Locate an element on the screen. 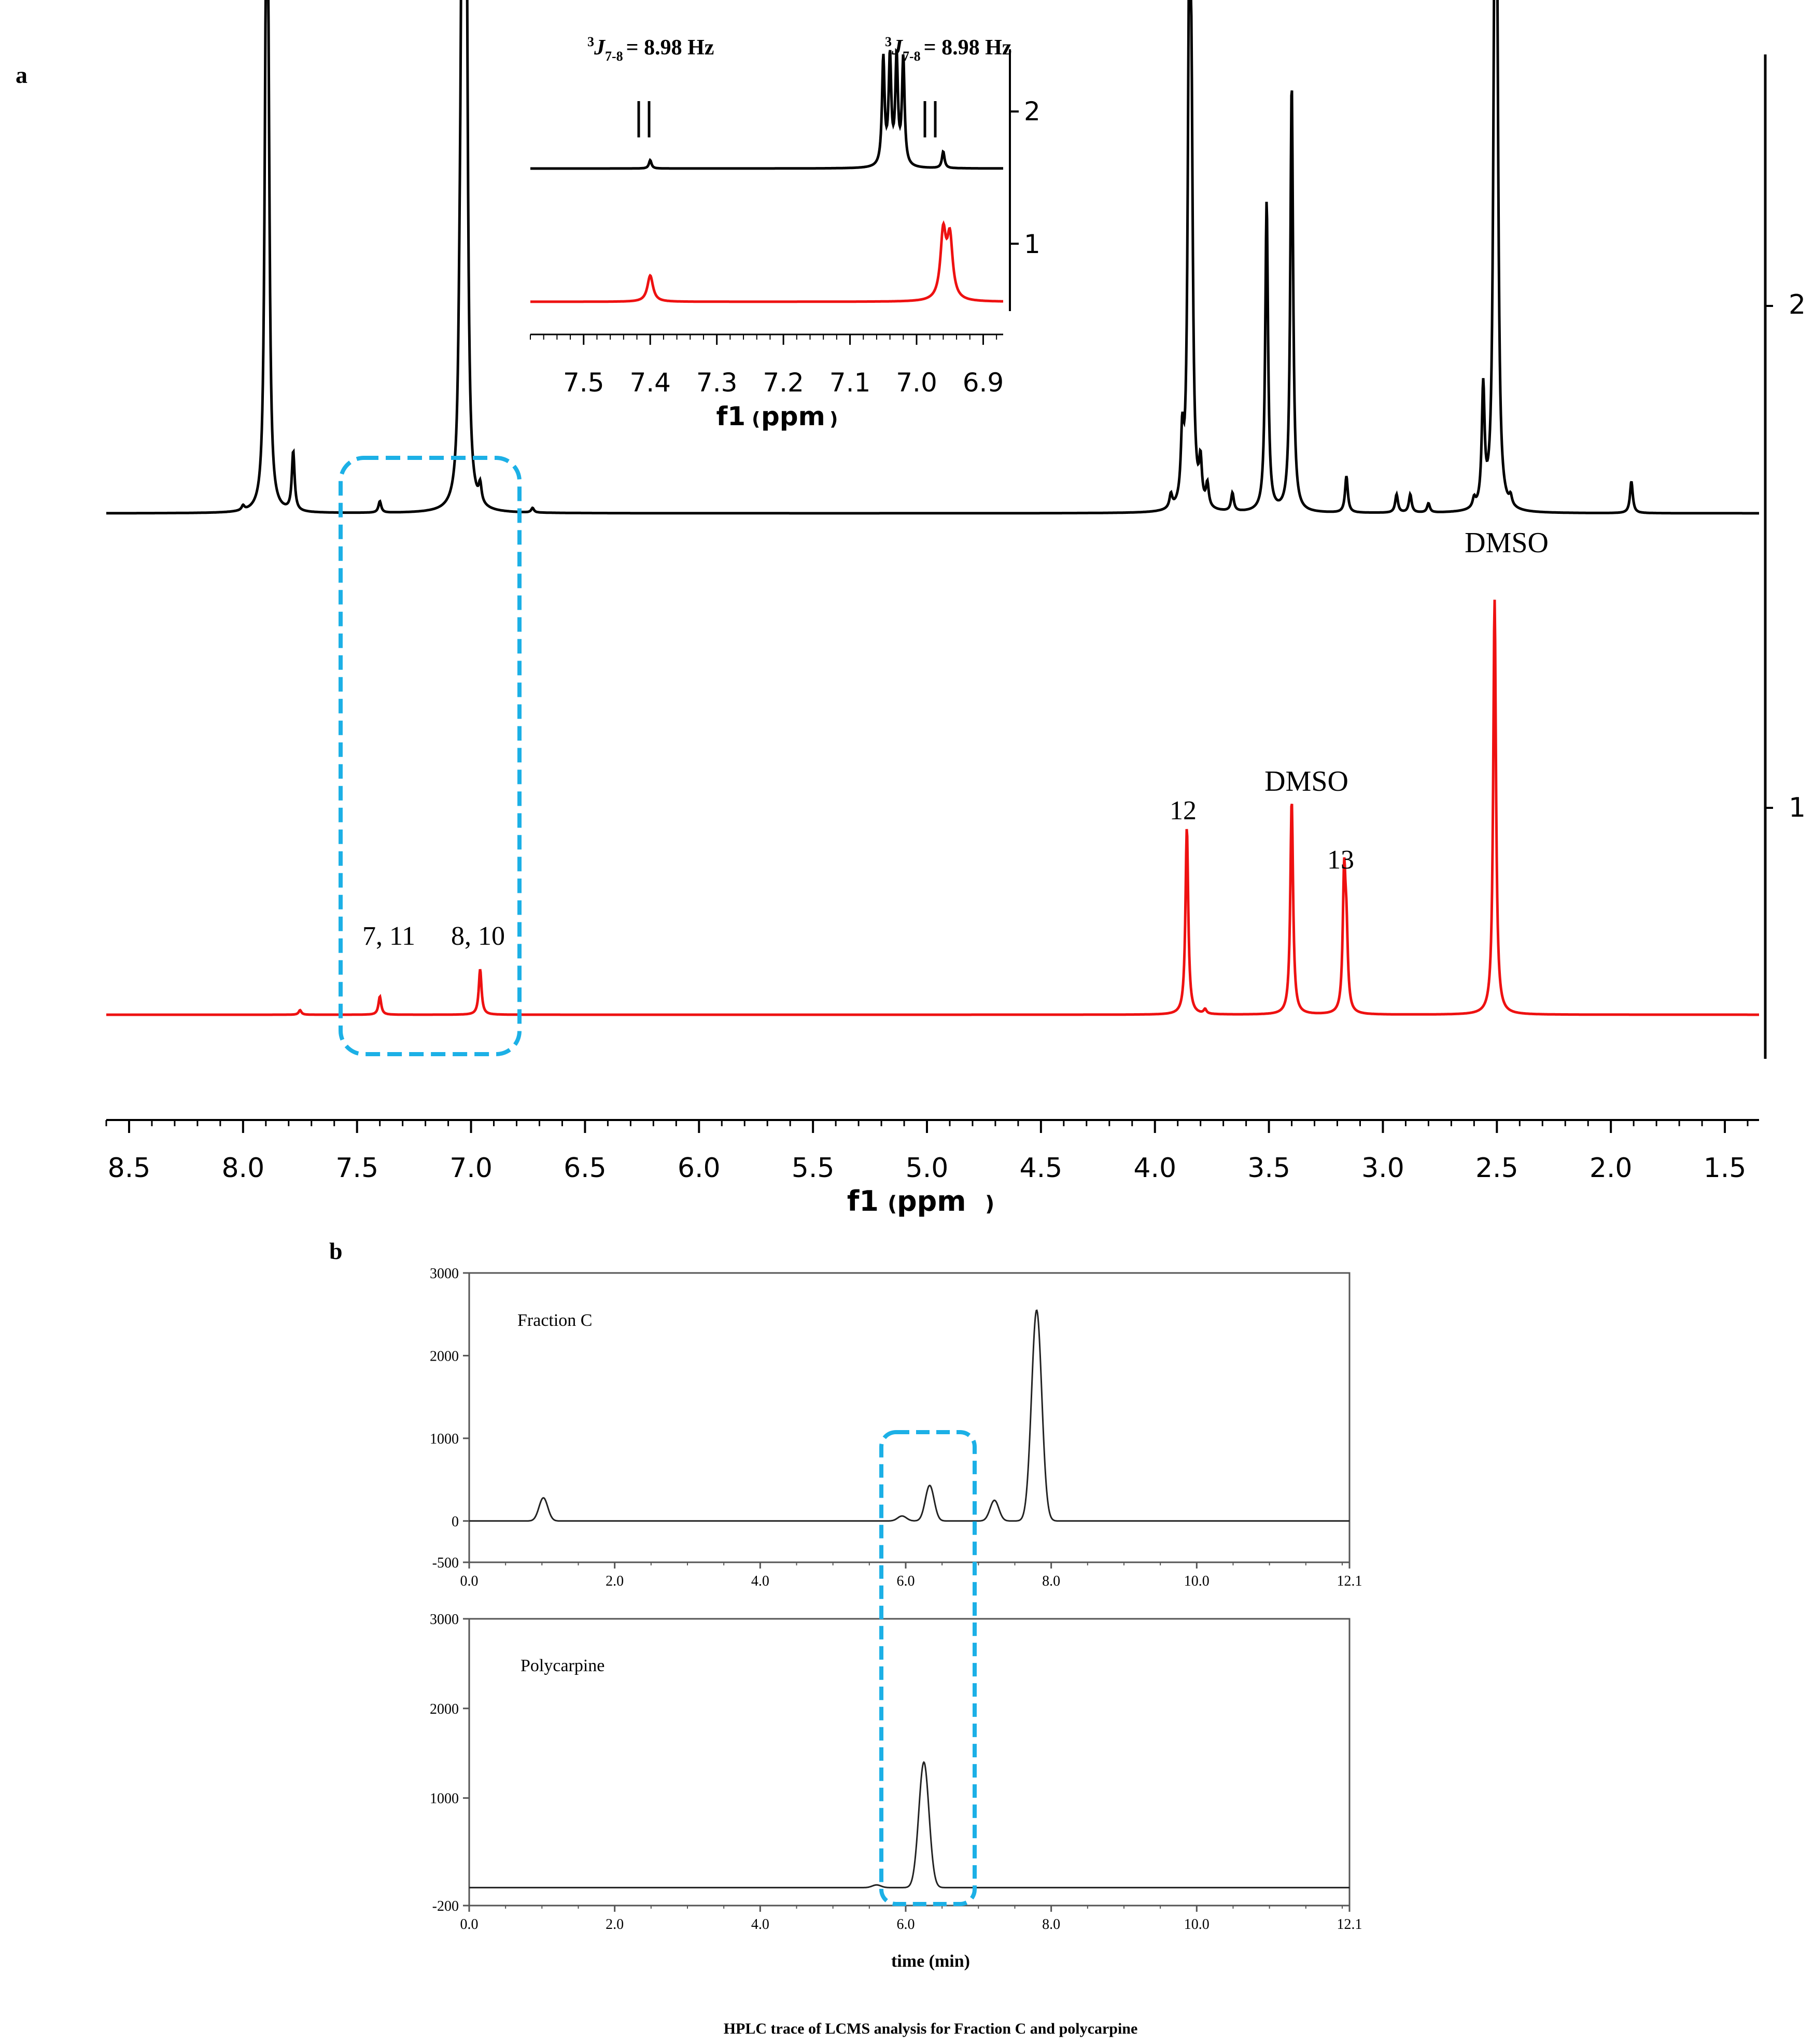  nmr-xlabel-main: f1 is located at coordinates (863, 1201).